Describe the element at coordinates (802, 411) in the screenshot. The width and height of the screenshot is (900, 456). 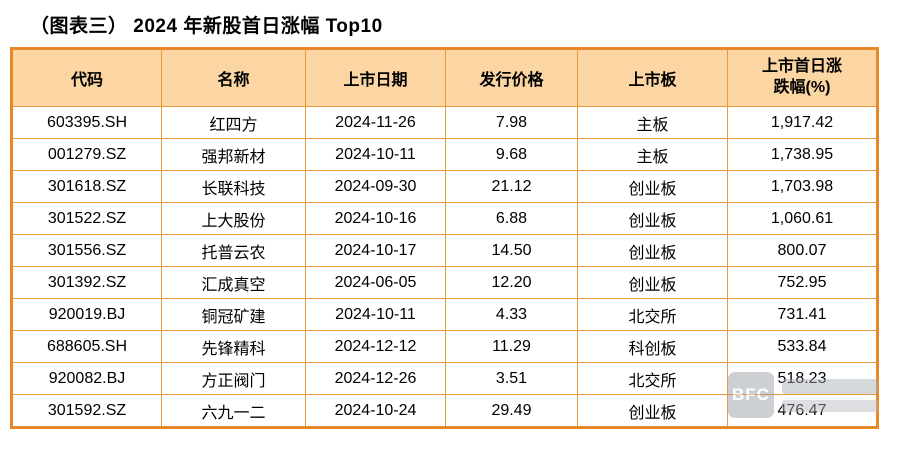
I see `table-cell-first_day_change: 476.47` at that location.